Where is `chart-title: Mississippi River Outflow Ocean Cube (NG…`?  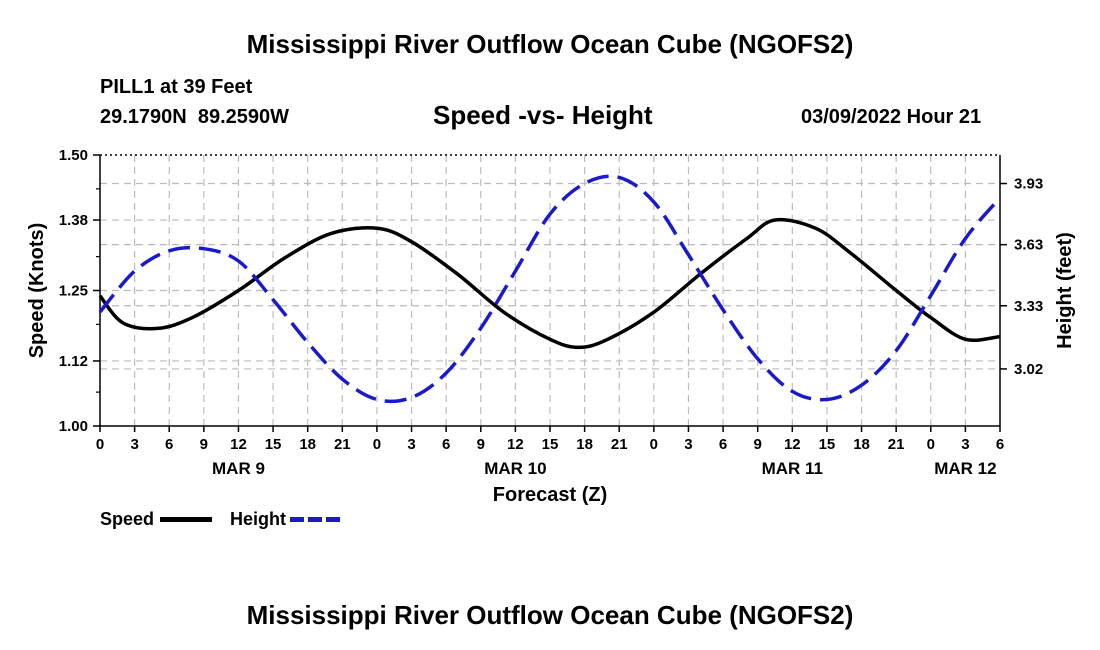
chart-title: Mississippi River Outflow Ocean Cube (NG… is located at coordinates (550, 44).